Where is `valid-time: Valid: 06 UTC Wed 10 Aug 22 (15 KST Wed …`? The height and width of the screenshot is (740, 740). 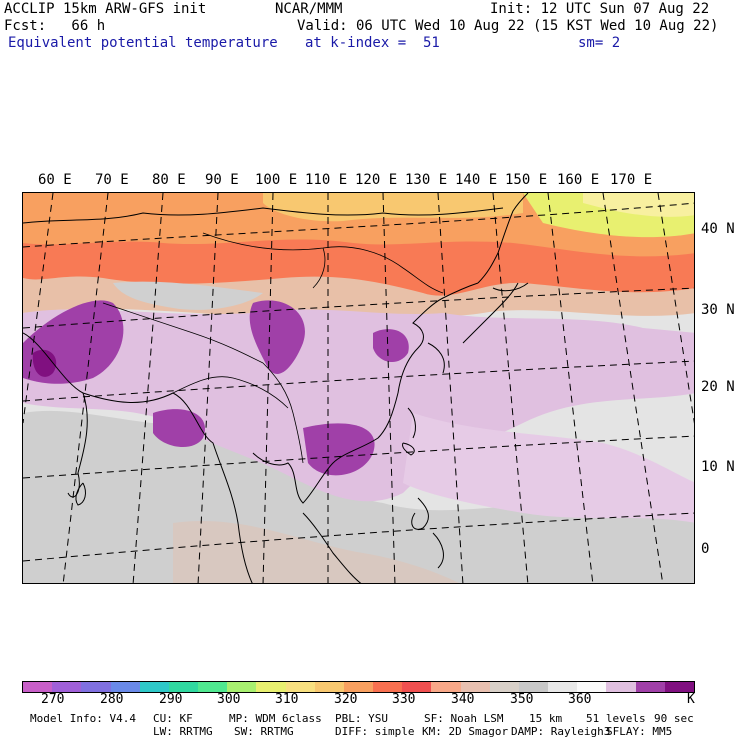
valid-time: Valid: 06 UTC Wed 10 Aug 22 (15 KST Wed … is located at coordinates (508, 26).